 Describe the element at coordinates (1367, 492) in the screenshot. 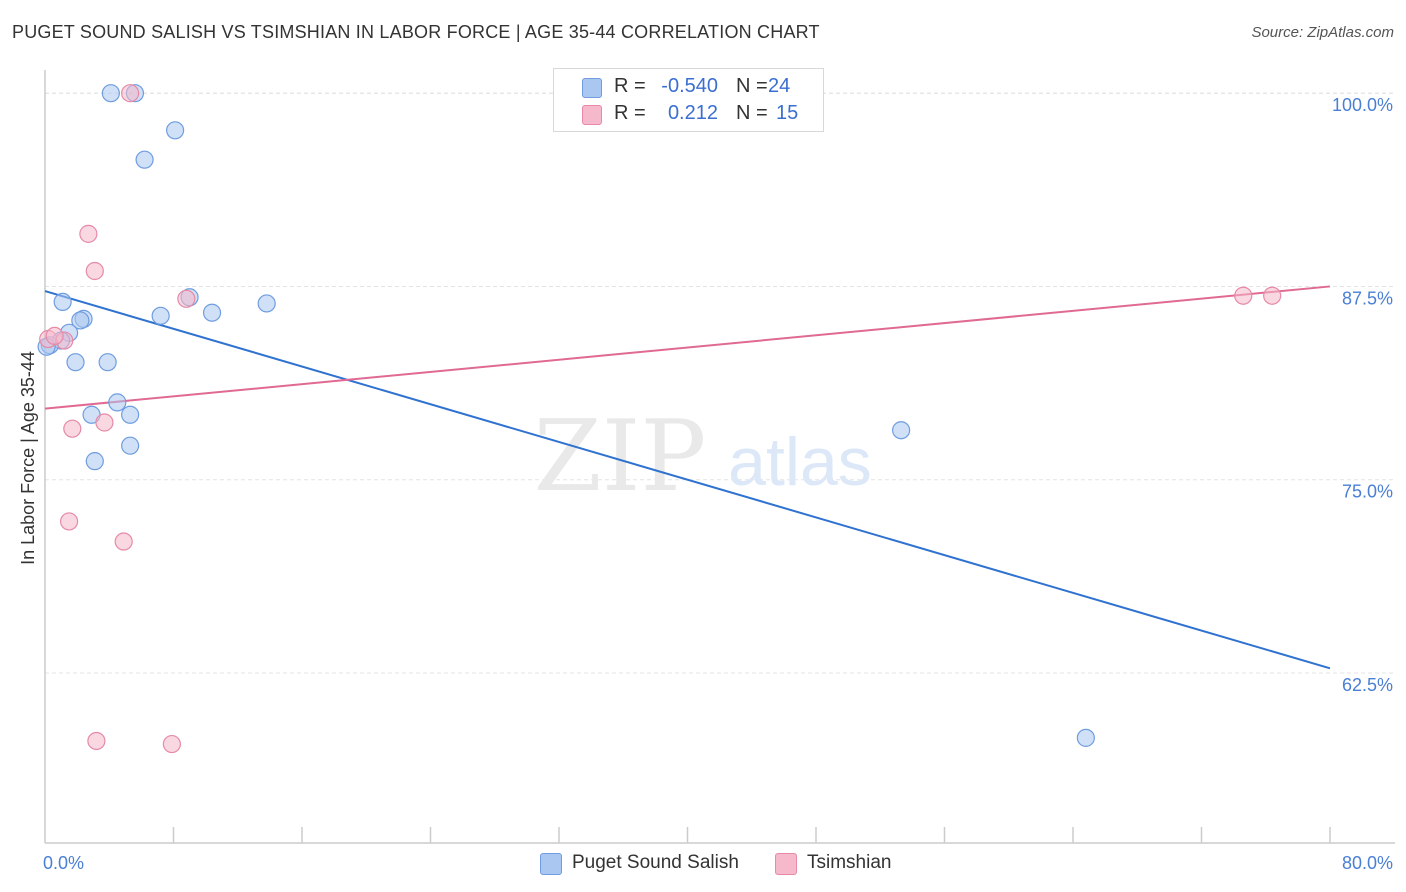

I see `y-tick-label: 75.0%` at that location.